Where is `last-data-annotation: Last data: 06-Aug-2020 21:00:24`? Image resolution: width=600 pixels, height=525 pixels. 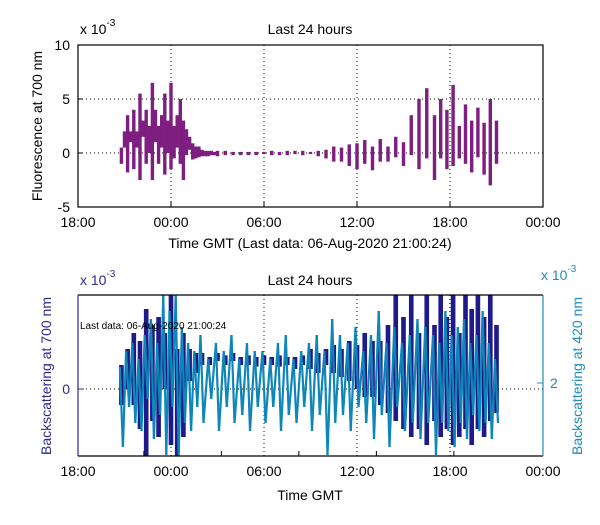
last-data-annotation: Last data: 06-Aug-2020 21:00:24 is located at coordinates (153, 326).